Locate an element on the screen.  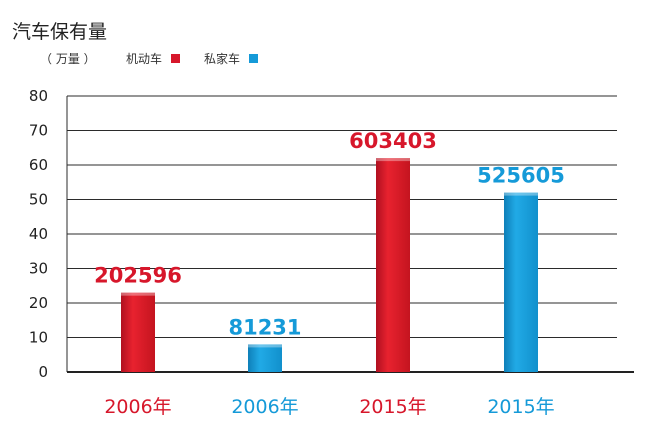
y-axis-ticks: 0 10 20 30 40 50 60 70 80 is located at coordinates (38, 234).